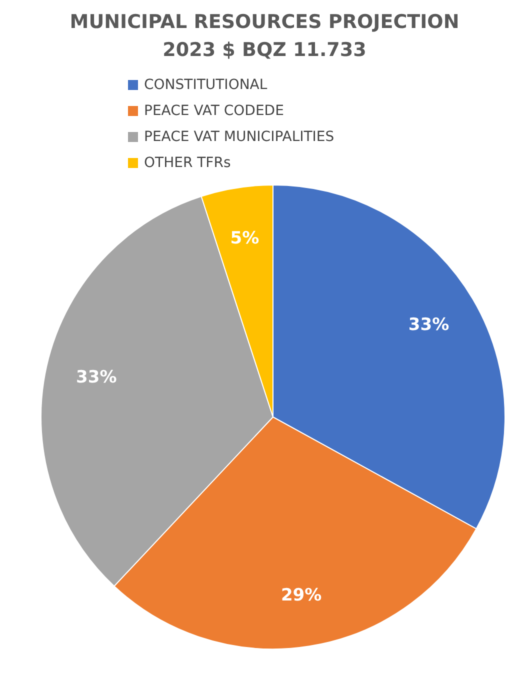 The image size is (529, 690). I want to click on legend-label: PEACE VAT CODEDE, so click(214, 111).